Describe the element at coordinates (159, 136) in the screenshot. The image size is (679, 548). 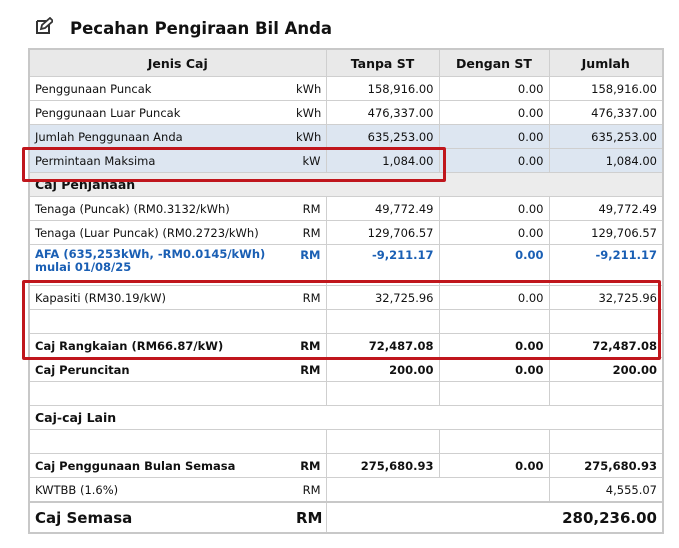
I see `label: Jumlah Penggunaan Anda` at that location.